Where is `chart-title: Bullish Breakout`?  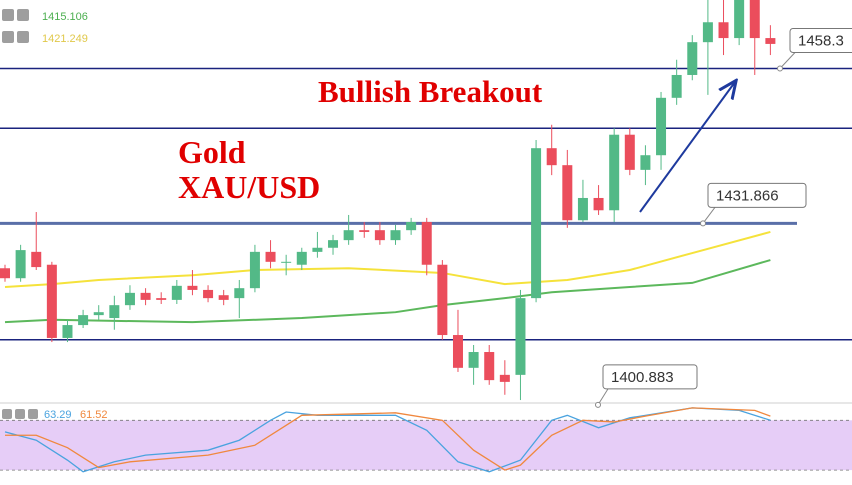 chart-title: Bullish Breakout is located at coordinates (430, 91).